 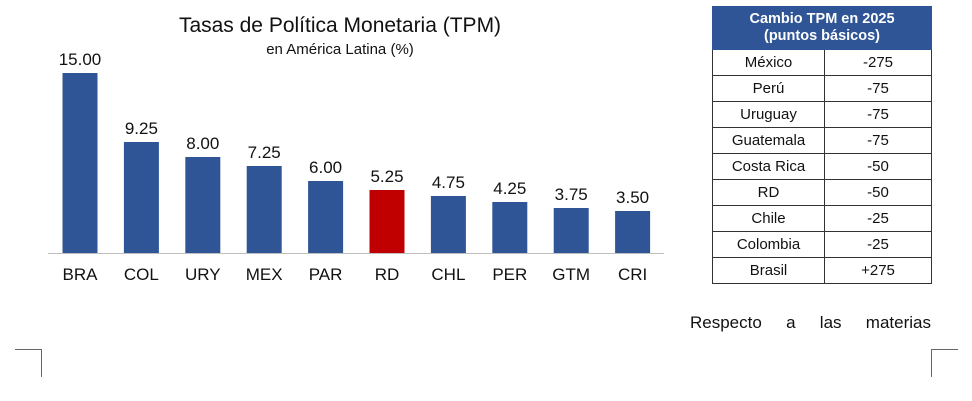 I want to click on table-header-line2: (puntos básicos), so click(x=821, y=36).